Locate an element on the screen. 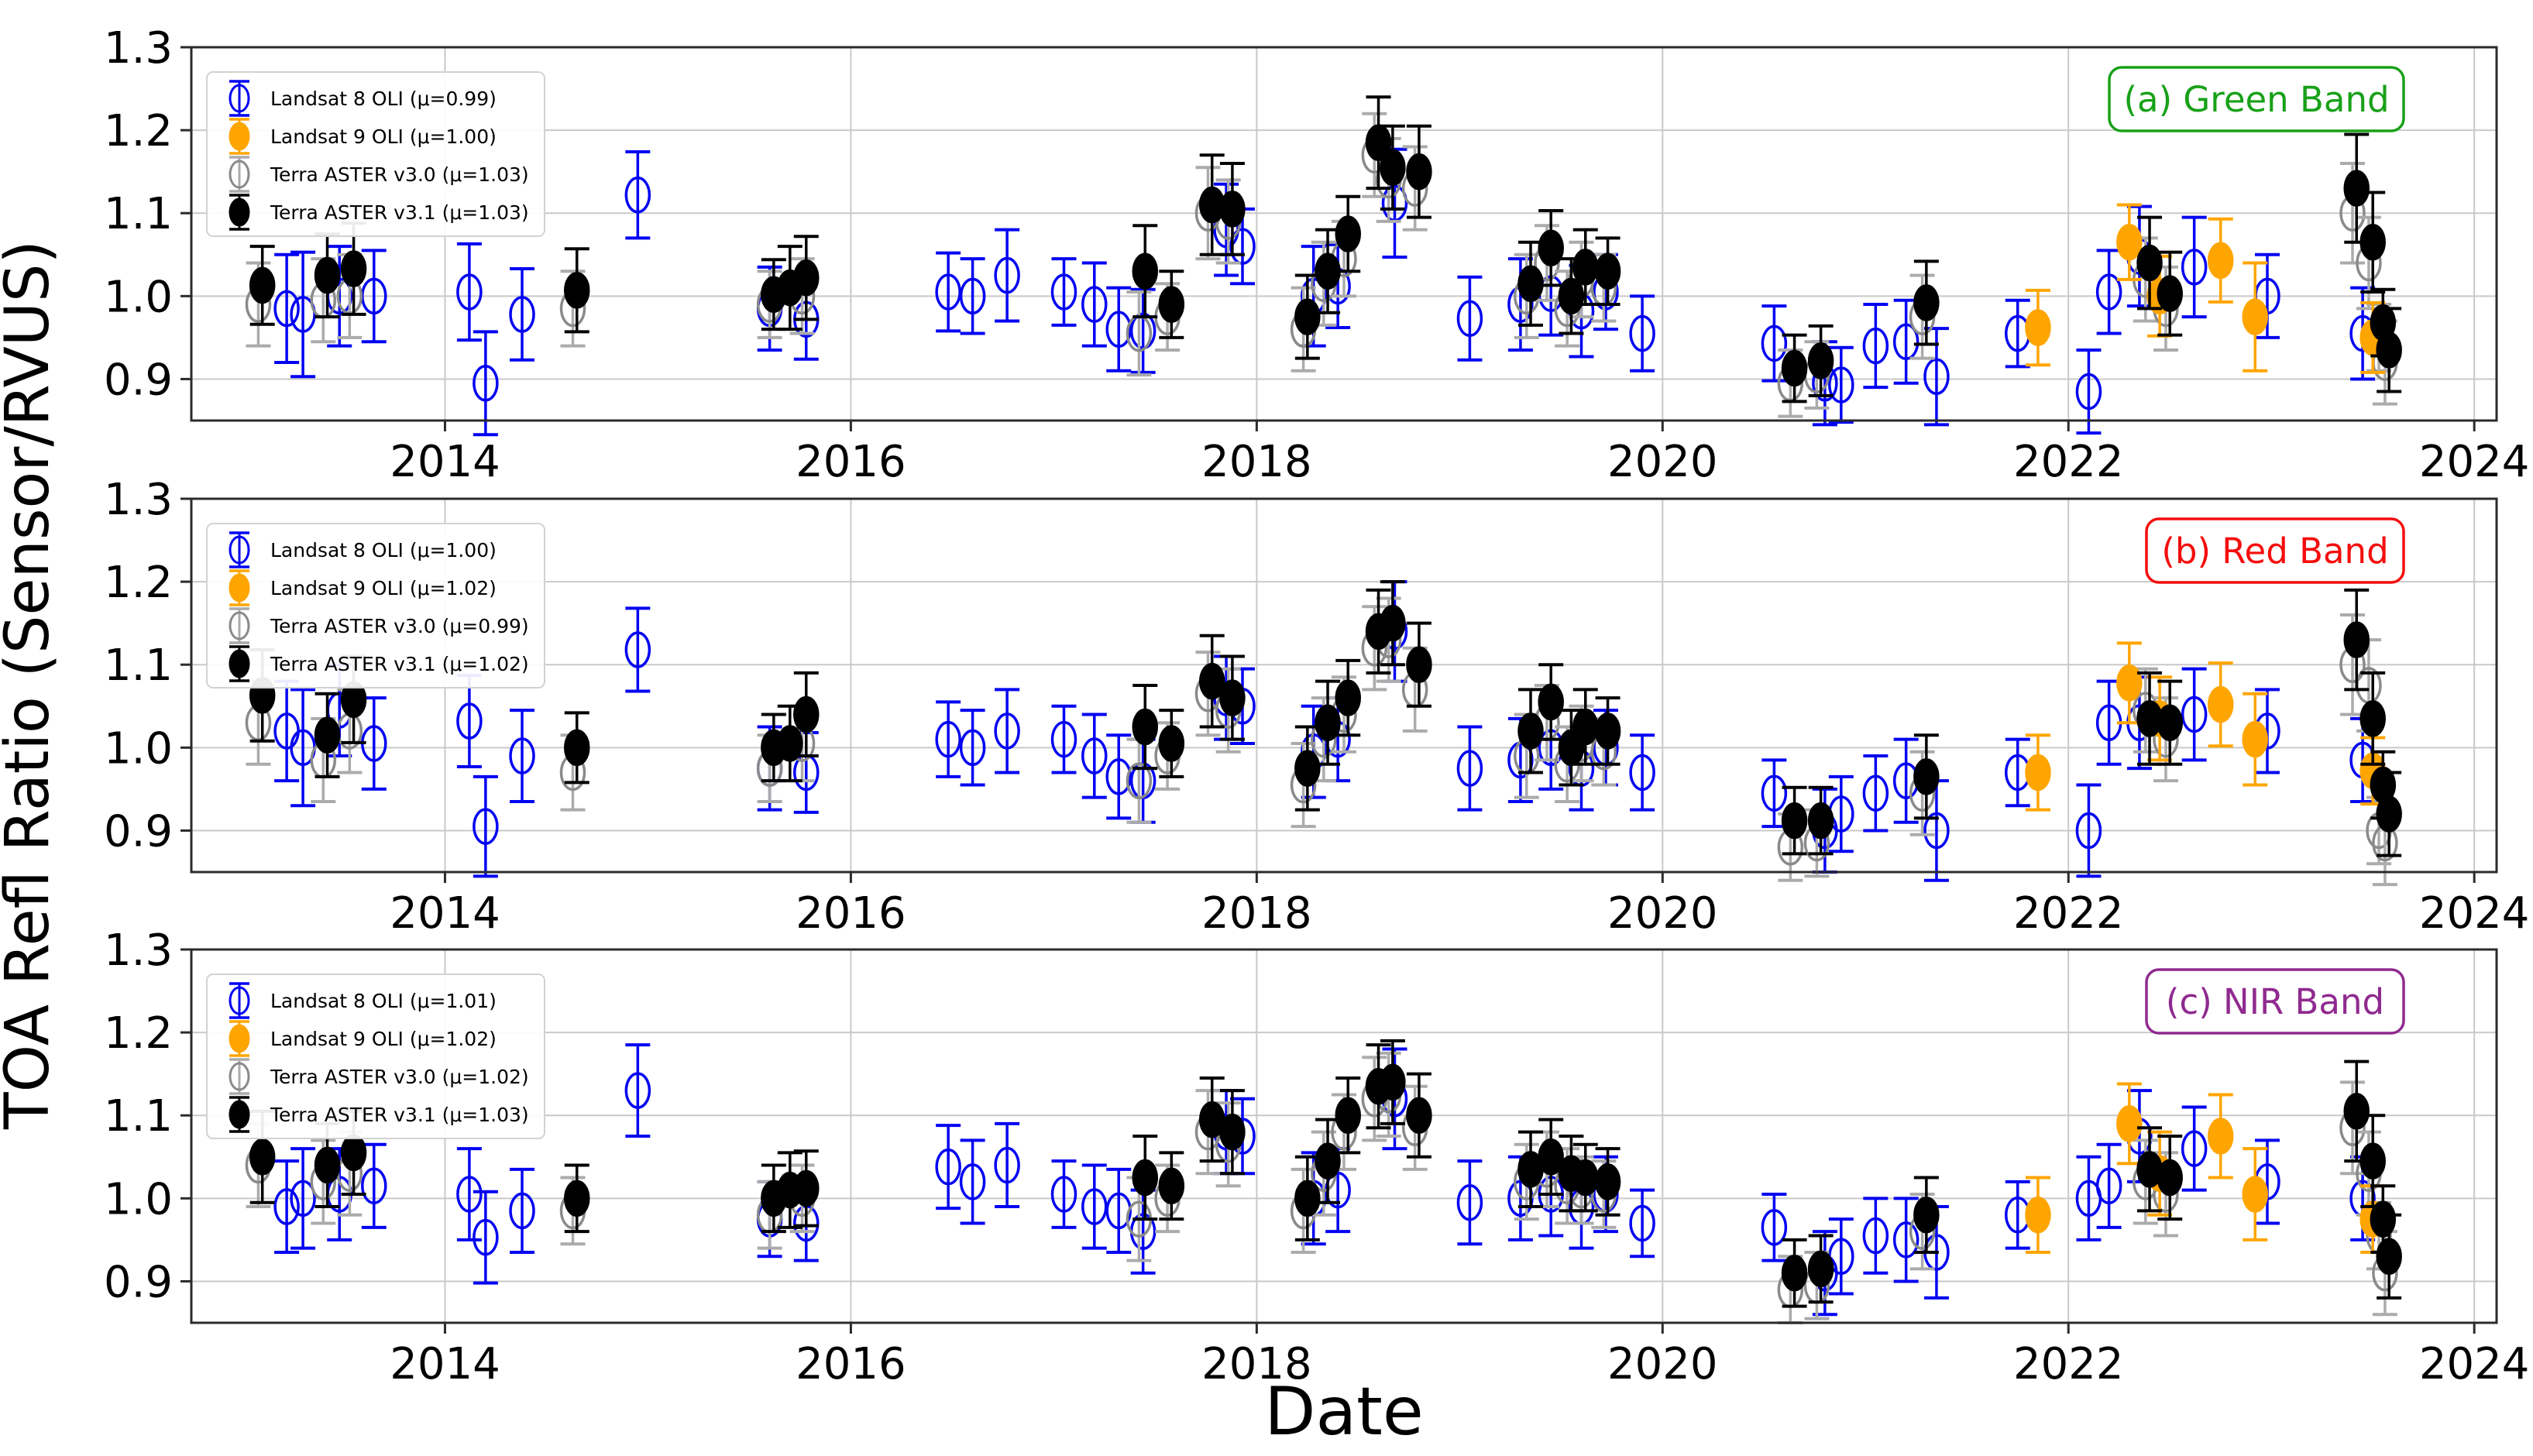  legend-item-a31: Terra ASTER v3.1 (μ=1.02) is located at coordinates (379, 663).